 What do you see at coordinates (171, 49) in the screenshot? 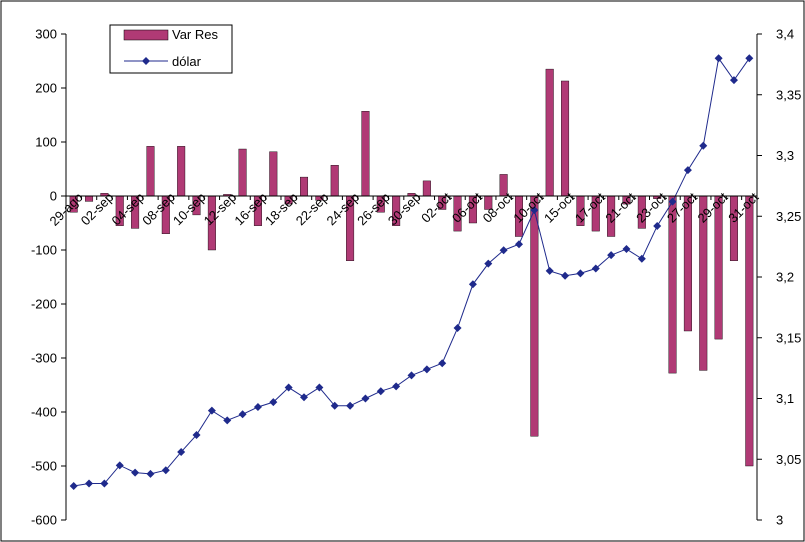
I see `legend: Var Res dólar` at bounding box center [171, 49].